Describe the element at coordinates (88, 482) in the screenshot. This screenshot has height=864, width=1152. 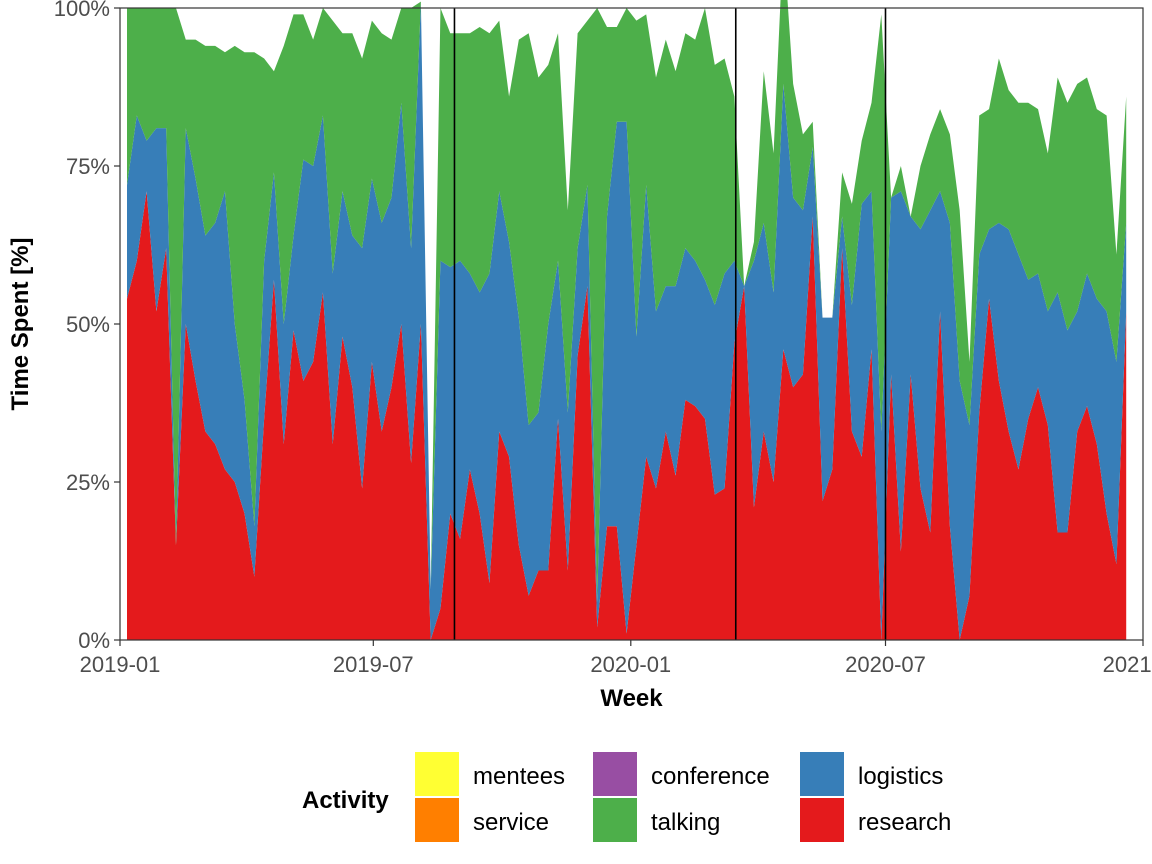
I see `y-tick-label: 25%` at that location.